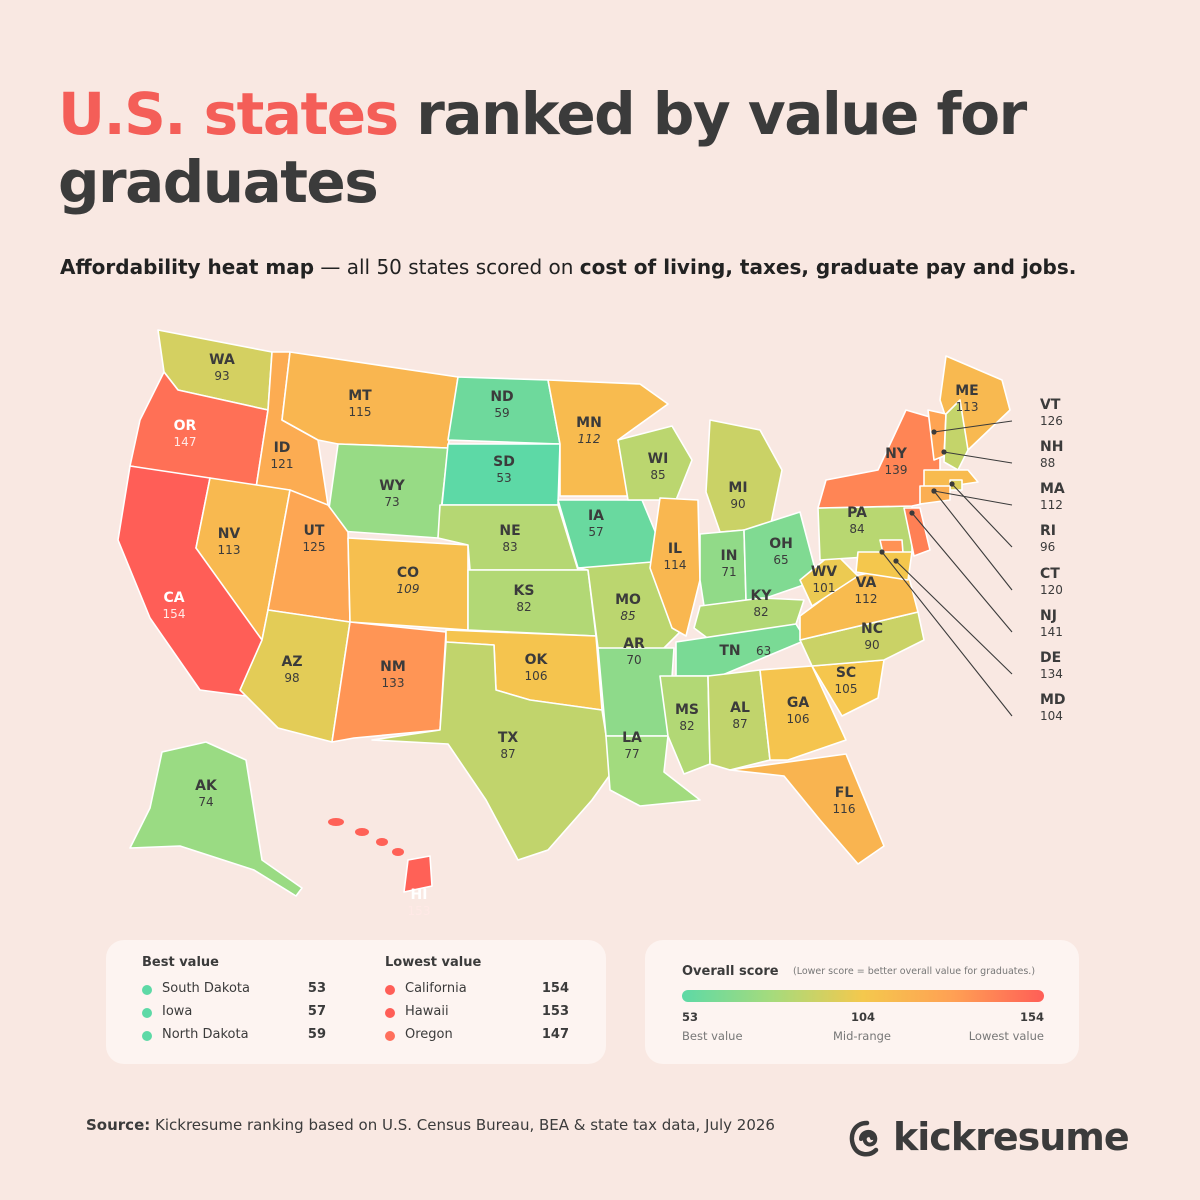 The width and height of the screenshot is (1200, 1200). Describe the element at coordinates (589, 439) in the screenshot. I see `state-score-mn: 112` at that location.